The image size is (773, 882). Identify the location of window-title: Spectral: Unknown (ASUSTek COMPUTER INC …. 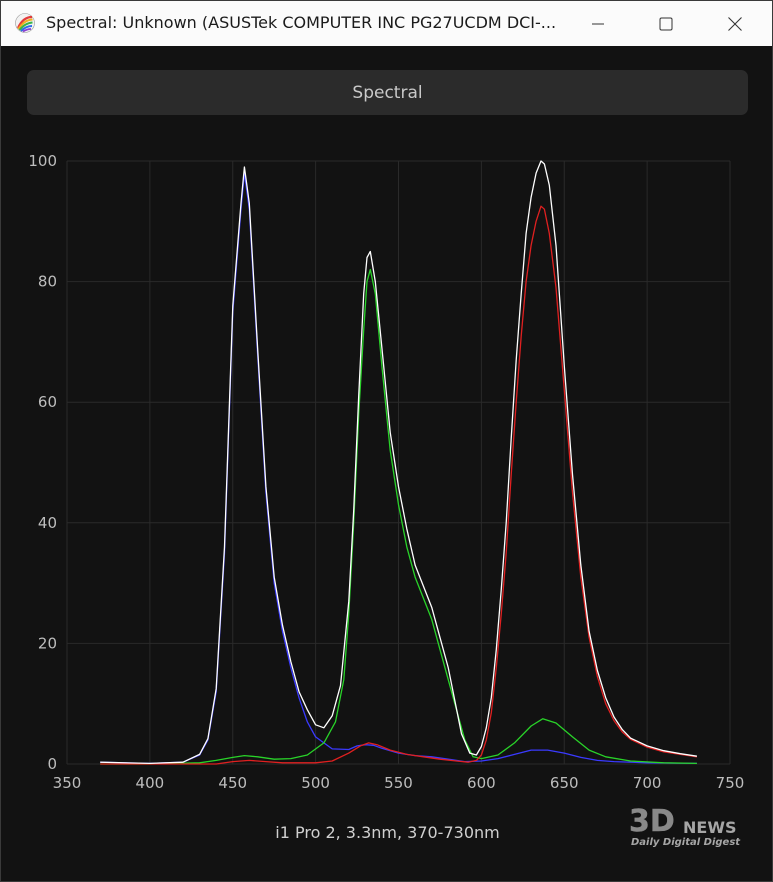
(301, 22).